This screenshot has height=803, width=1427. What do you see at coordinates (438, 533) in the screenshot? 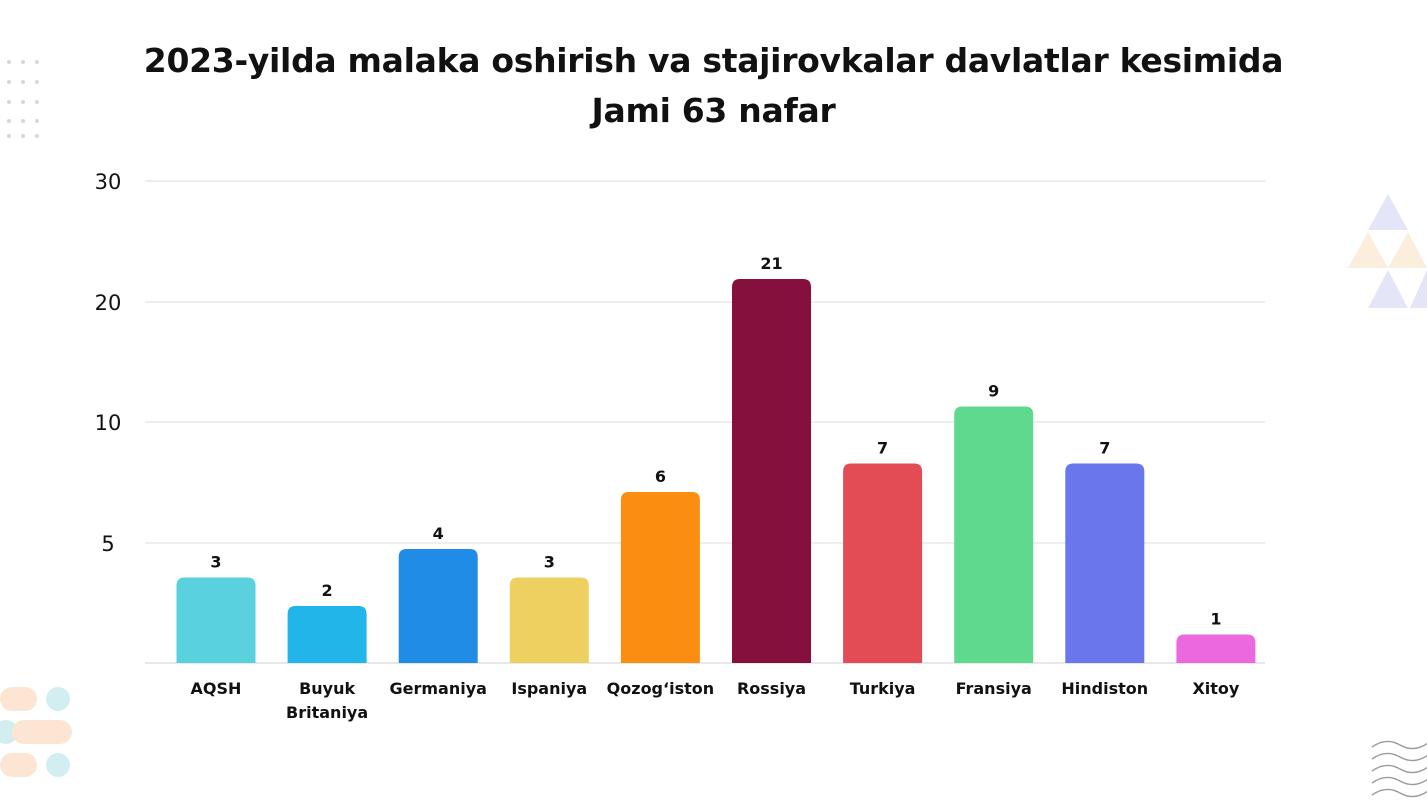
I see `data-label: 4` at bounding box center [438, 533].